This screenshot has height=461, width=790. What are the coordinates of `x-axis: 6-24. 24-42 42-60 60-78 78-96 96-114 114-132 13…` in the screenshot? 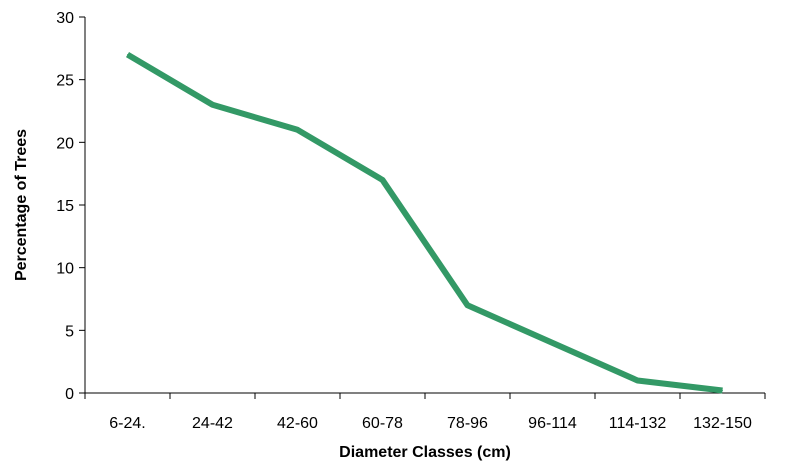 It's located at (425, 412).